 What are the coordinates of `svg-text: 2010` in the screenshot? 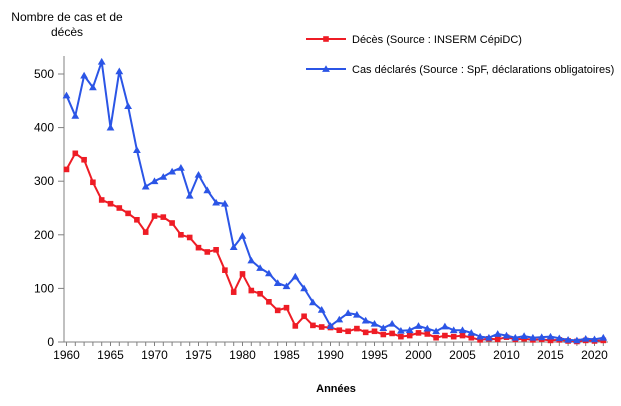 It's located at (506, 355).